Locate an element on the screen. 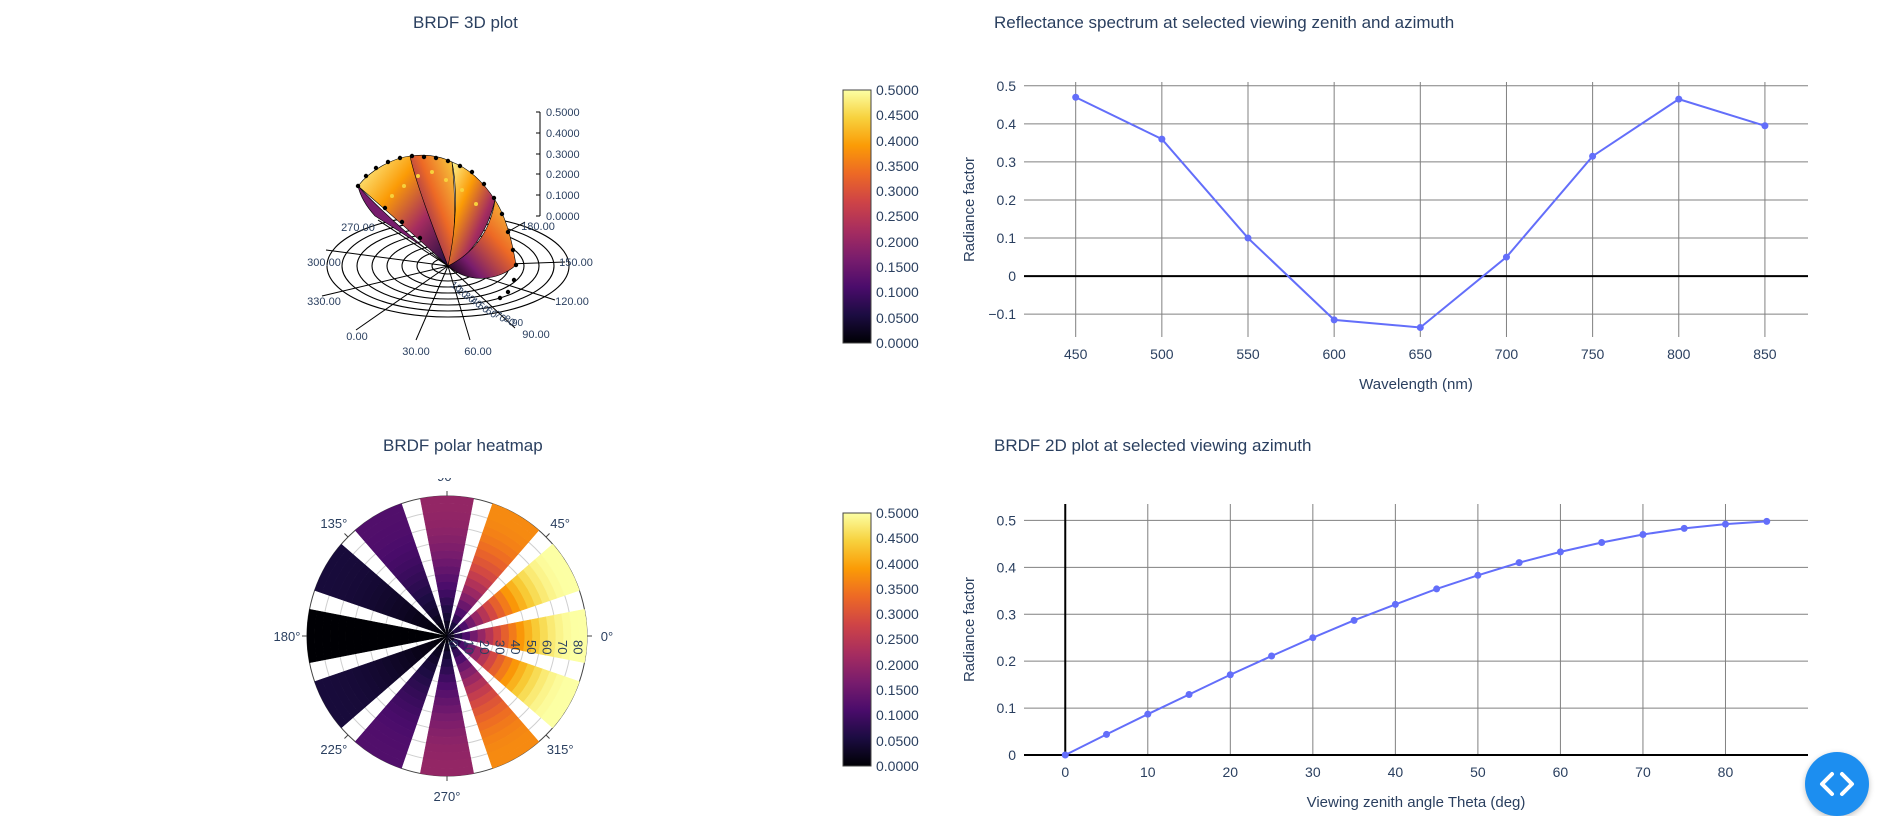  z-tick: 0.1000 is located at coordinates (563, 196).